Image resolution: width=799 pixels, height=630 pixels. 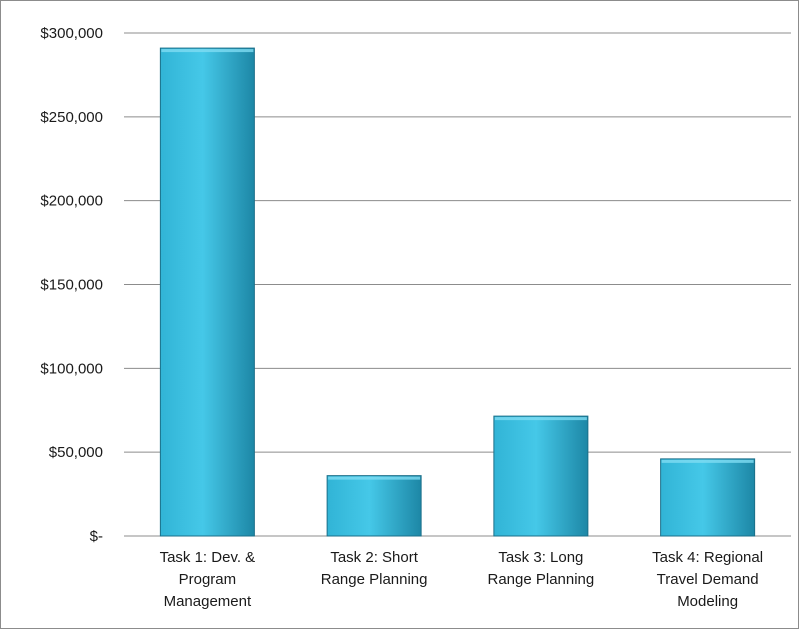 I want to click on x-category-label-line: Program, so click(x=208, y=579).